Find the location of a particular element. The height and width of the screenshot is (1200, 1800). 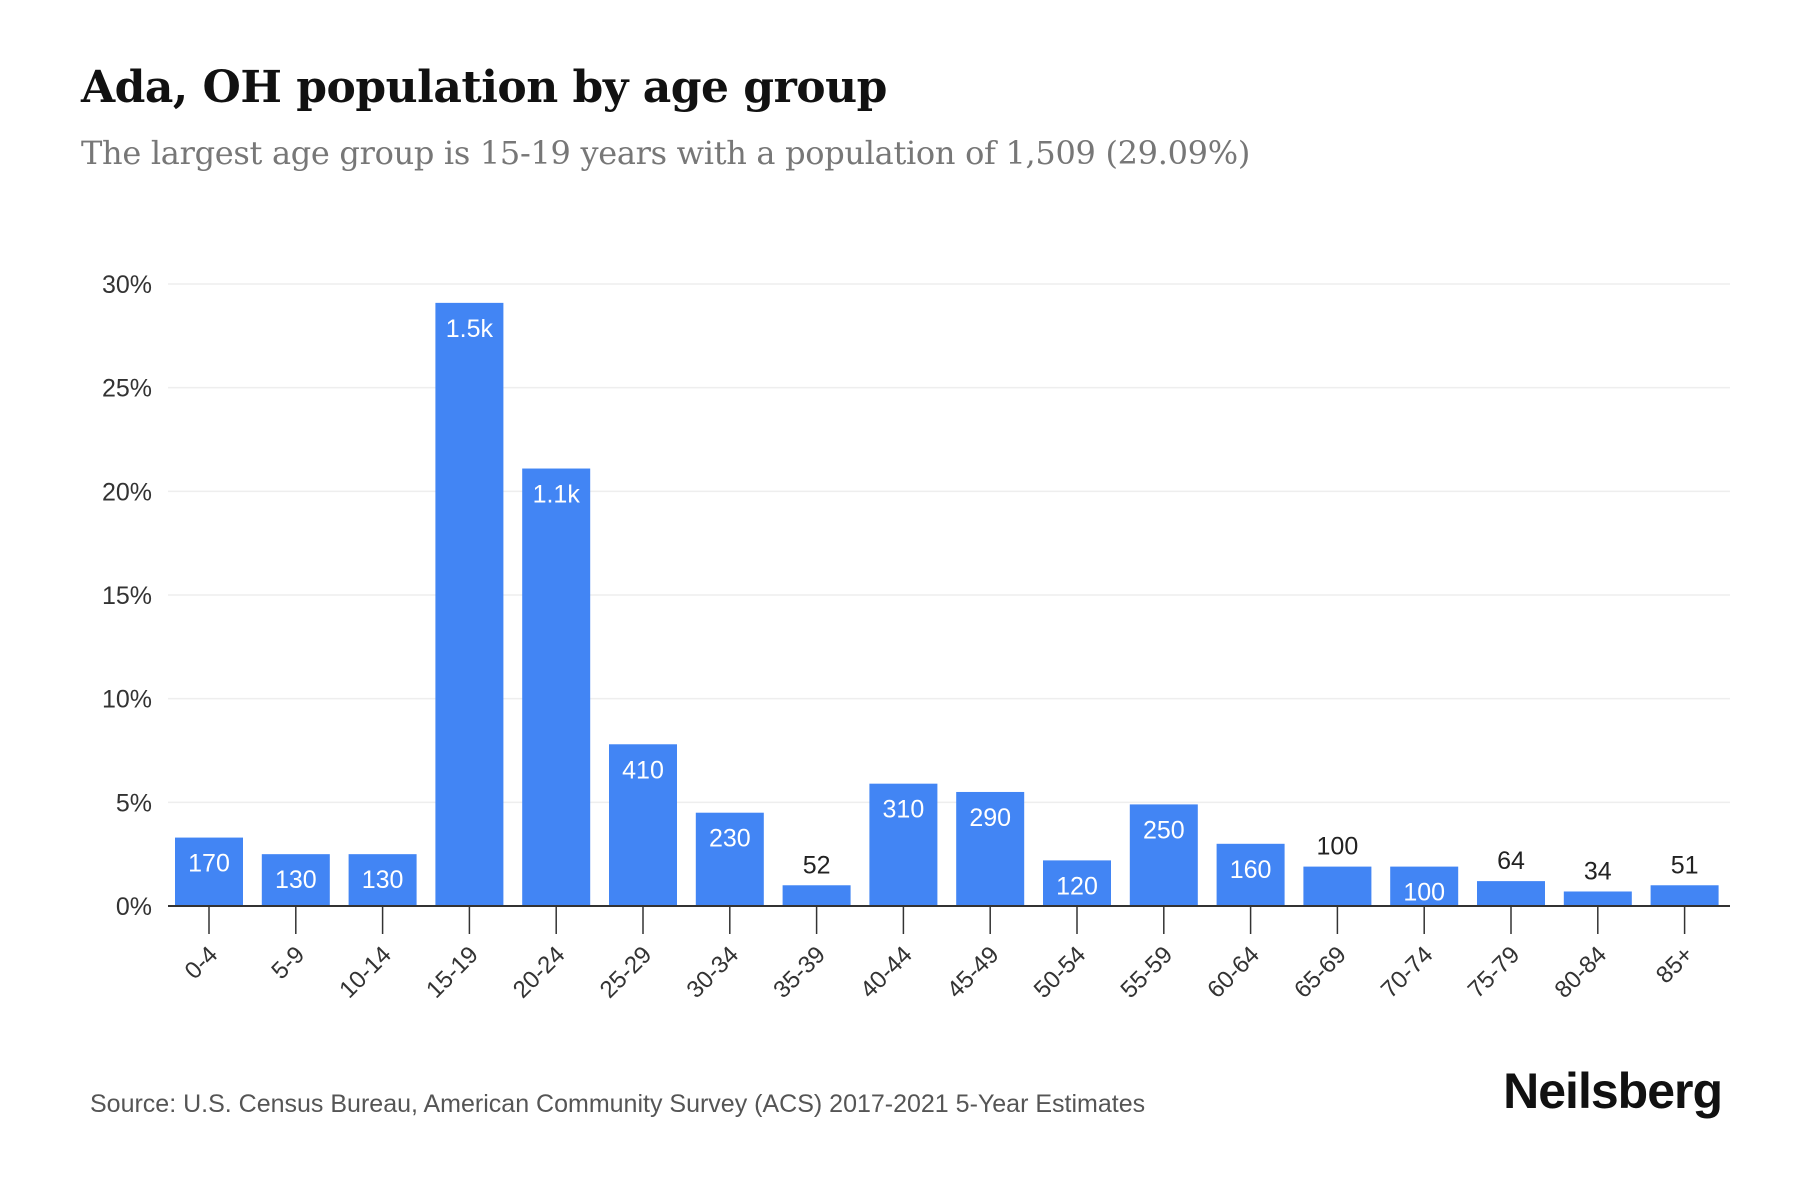

data-label: 410 is located at coordinates (643, 770).